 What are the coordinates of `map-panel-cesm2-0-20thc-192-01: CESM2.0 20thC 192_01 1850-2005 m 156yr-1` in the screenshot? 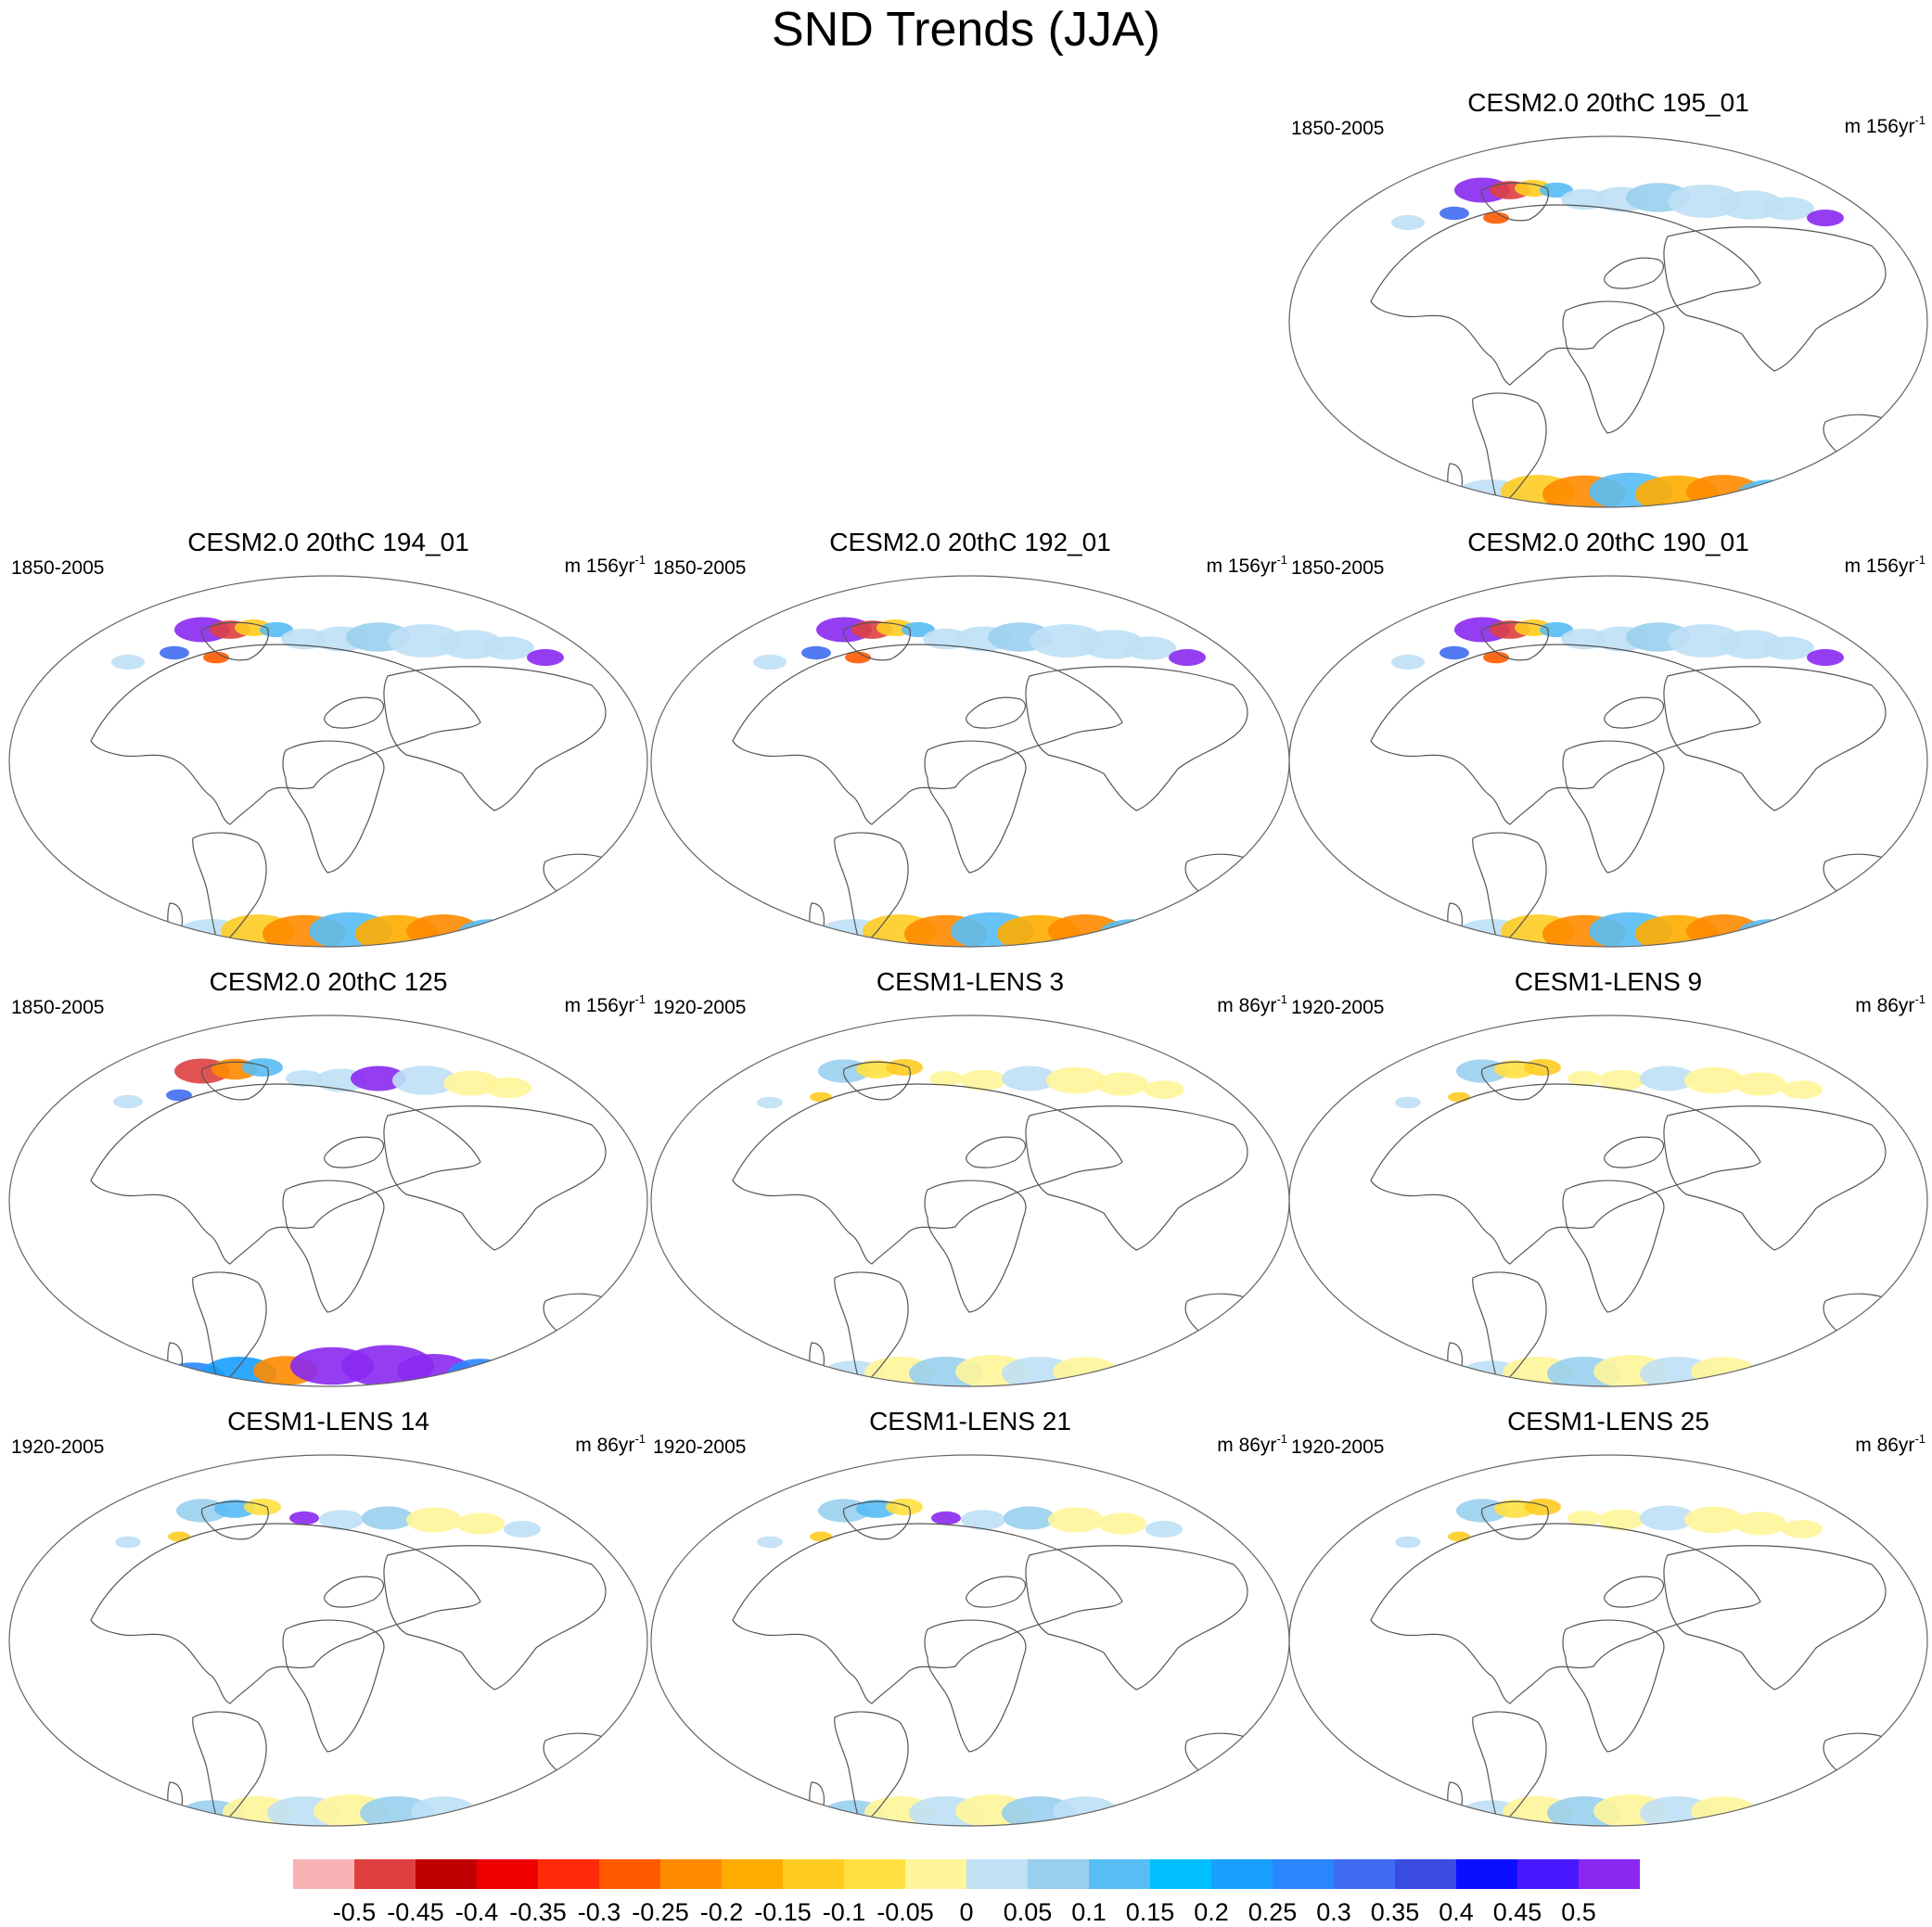 It's located at (970, 739).